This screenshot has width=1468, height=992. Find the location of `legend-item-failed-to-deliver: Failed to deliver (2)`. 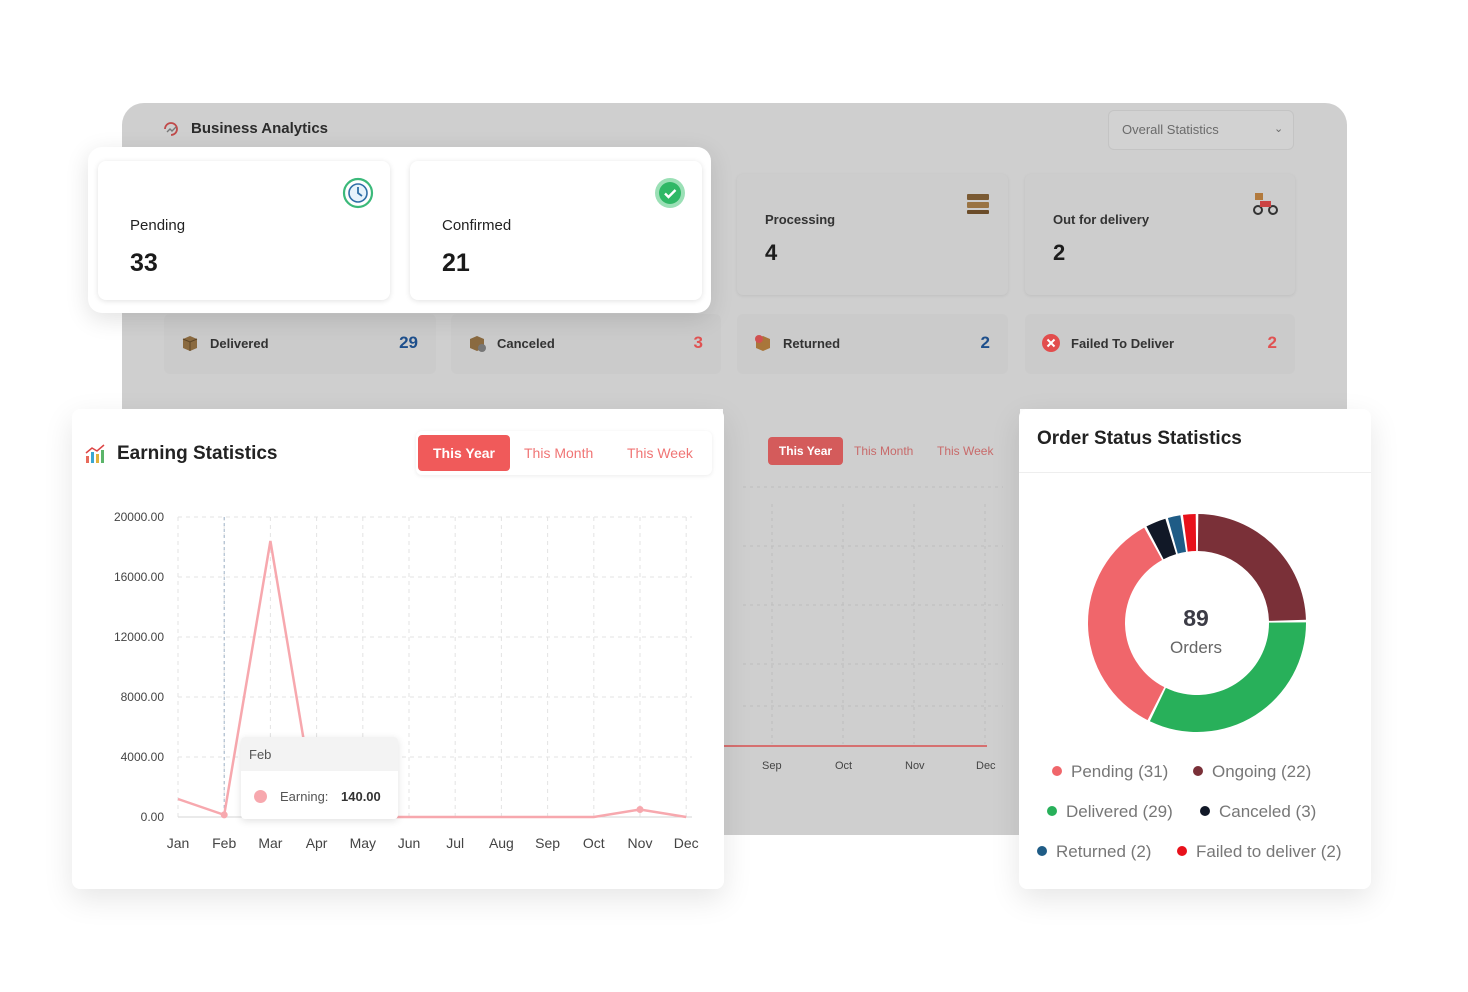

legend-item-failed-to-deliver: Failed to deliver (2) is located at coordinates (1259, 852).